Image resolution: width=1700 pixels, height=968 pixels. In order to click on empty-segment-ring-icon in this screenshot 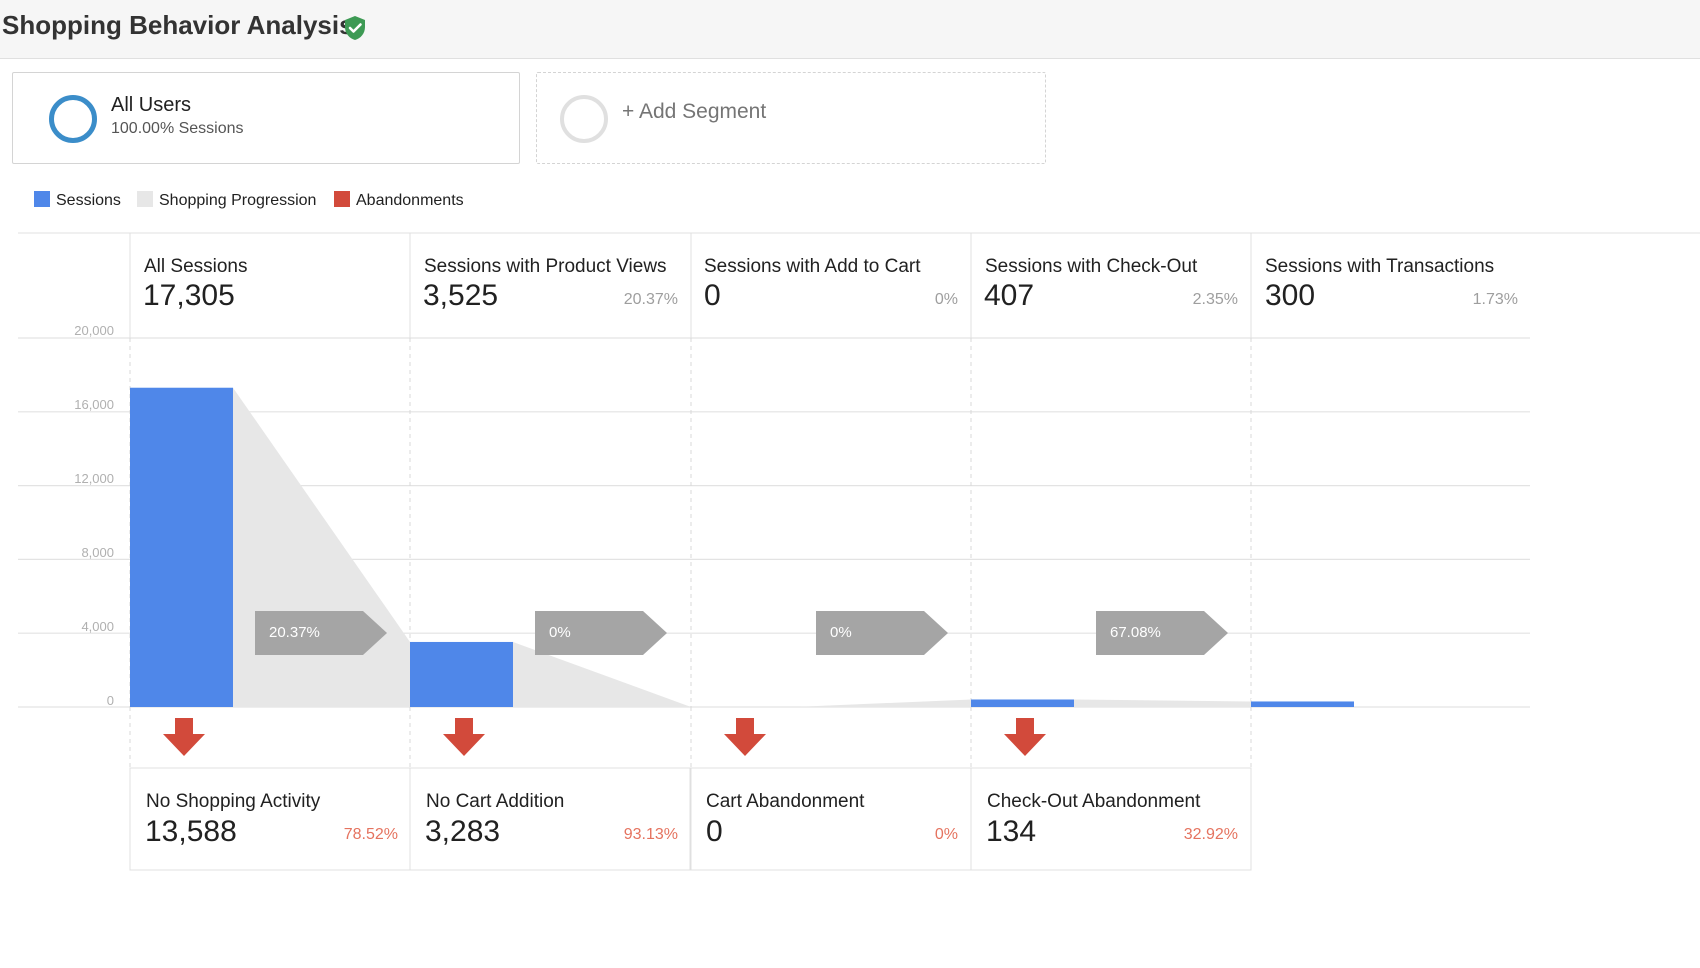, I will do `click(584, 119)`.